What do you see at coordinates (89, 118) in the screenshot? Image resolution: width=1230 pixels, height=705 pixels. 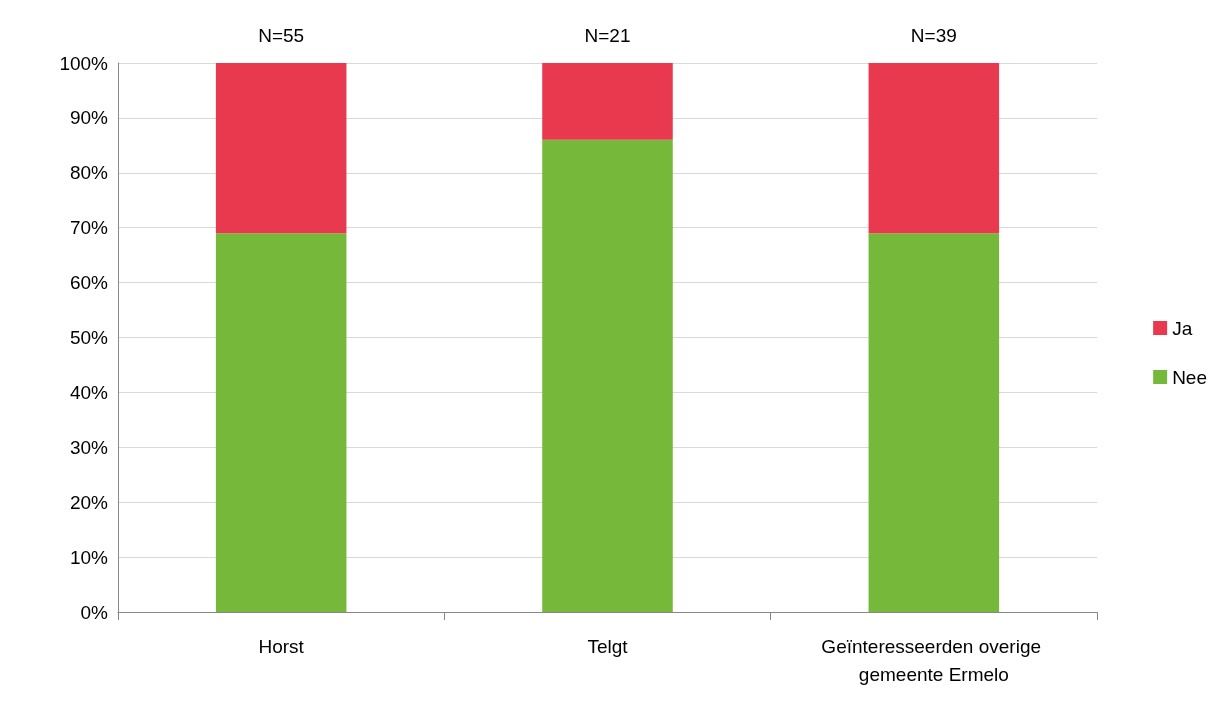 I see `y-tick-label: 90%` at bounding box center [89, 118].